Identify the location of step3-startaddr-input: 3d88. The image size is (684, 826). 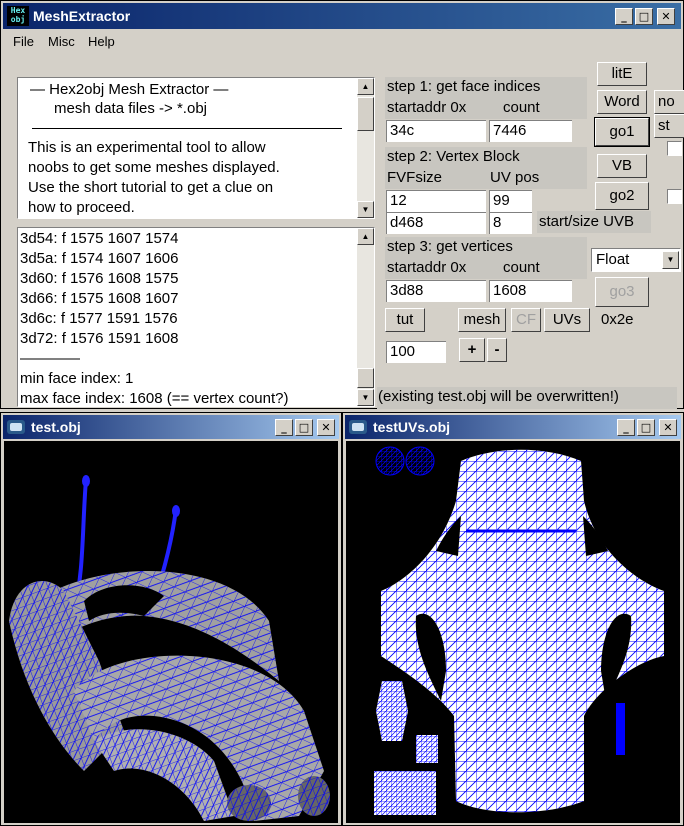
(436, 291).